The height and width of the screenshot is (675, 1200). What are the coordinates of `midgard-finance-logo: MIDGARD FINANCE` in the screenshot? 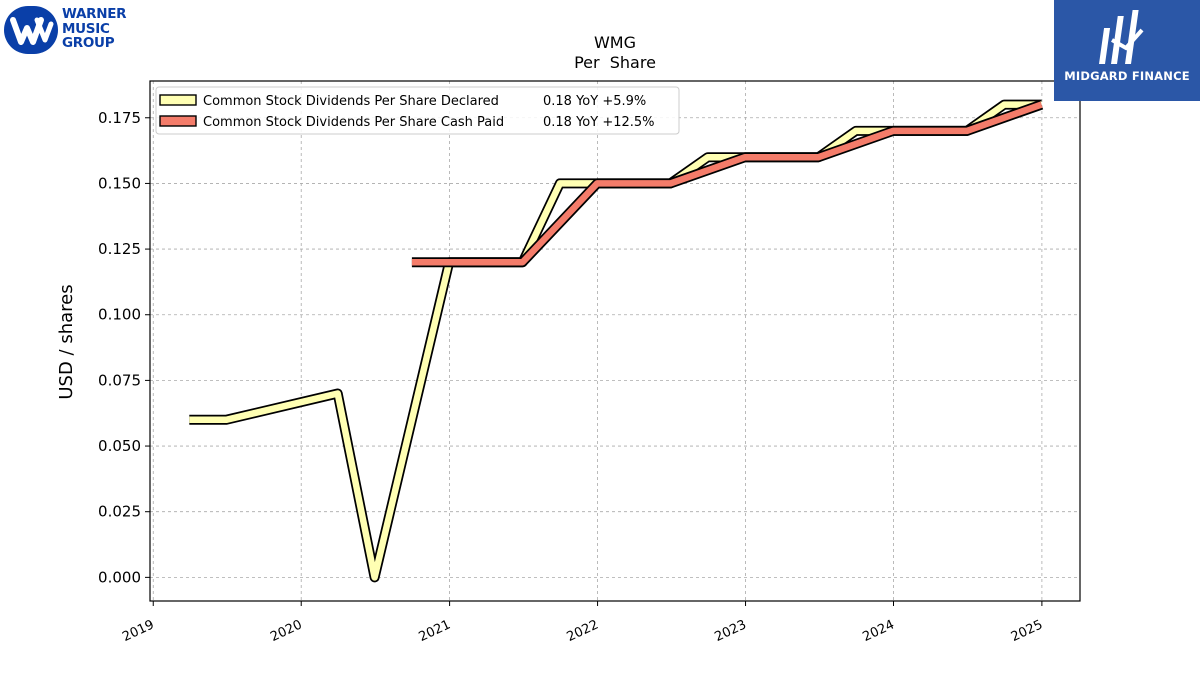 It's located at (1127, 50).